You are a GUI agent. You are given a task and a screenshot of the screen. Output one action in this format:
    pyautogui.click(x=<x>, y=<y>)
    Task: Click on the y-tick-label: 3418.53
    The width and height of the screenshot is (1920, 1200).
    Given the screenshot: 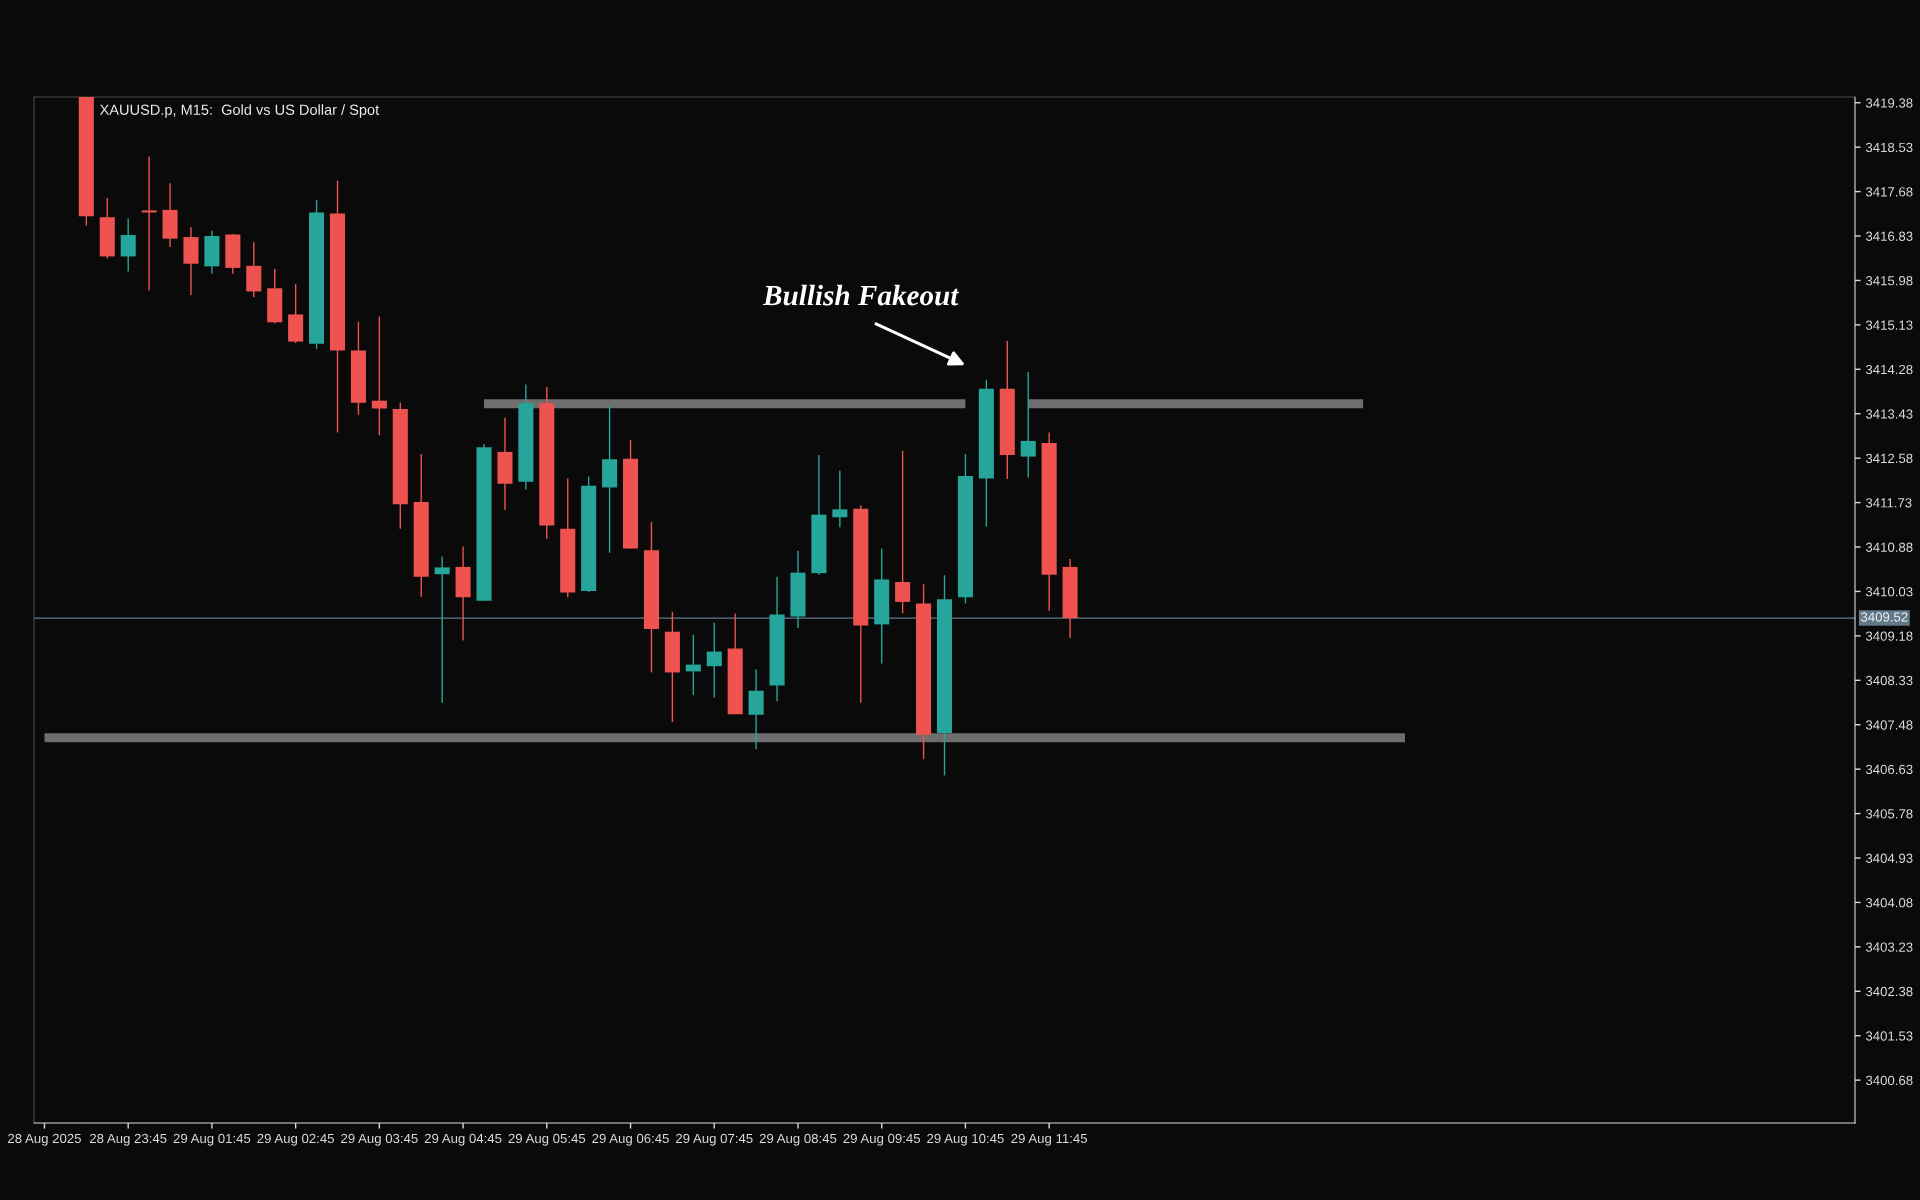 What is the action you would take?
    pyautogui.click(x=1889, y=147)
    